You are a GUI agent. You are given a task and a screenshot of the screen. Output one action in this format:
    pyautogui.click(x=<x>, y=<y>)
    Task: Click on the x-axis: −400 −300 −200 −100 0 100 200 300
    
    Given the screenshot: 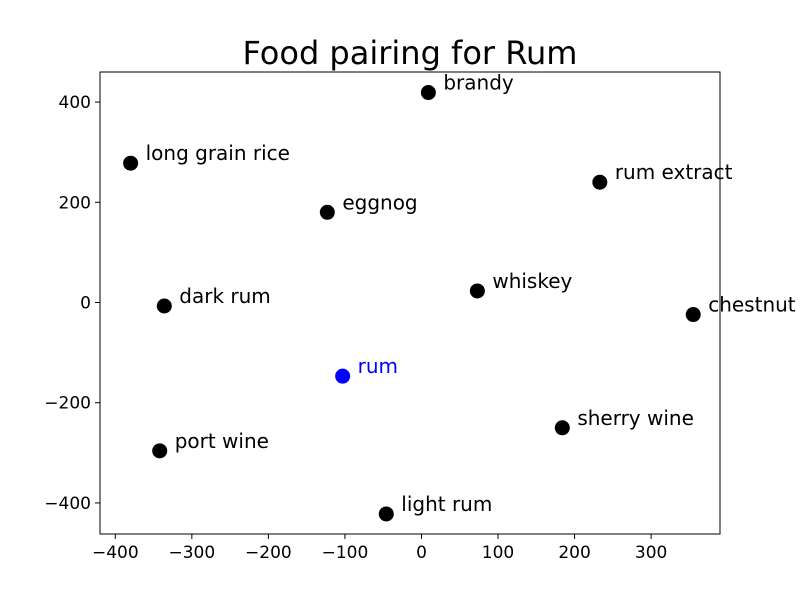 What is the action you would take?
    pyautogui.click(x=379, y=548)
    